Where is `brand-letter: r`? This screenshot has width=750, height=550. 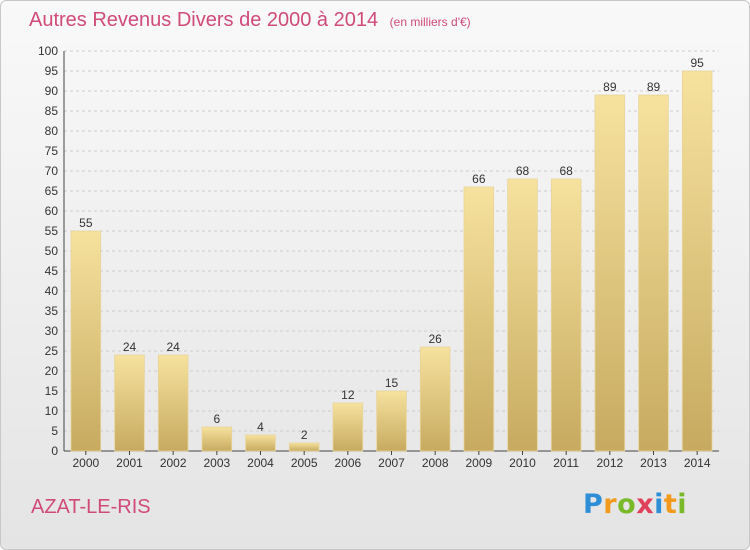 brand-letter: r is located at coordinates (610, 504).